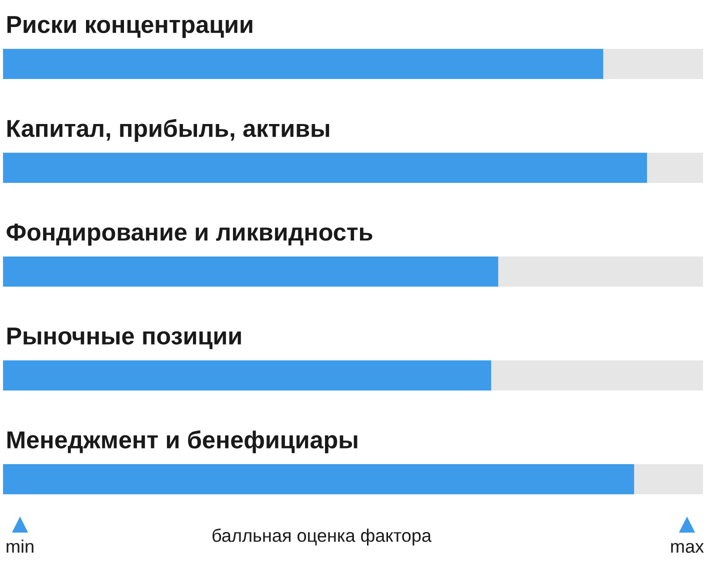 The width and height of the screenshot is (707, 566). I want to click on text: max, so click(687, 547).